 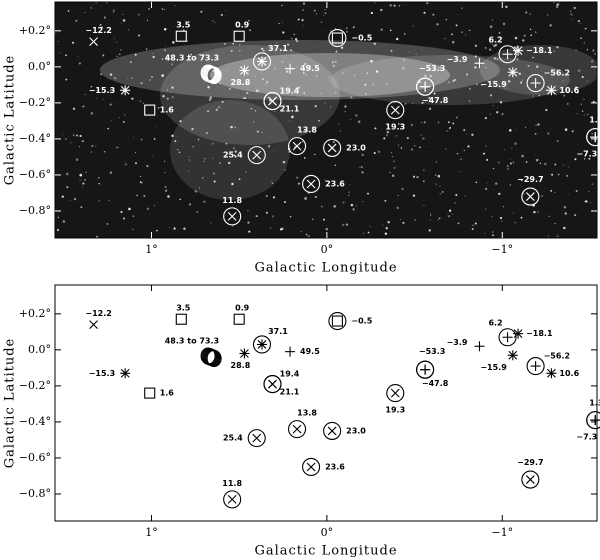 What do you see at coordinates (495, 40) in the screenshot?
I see `point-label: 6.2` at bounding box center [495, 40].